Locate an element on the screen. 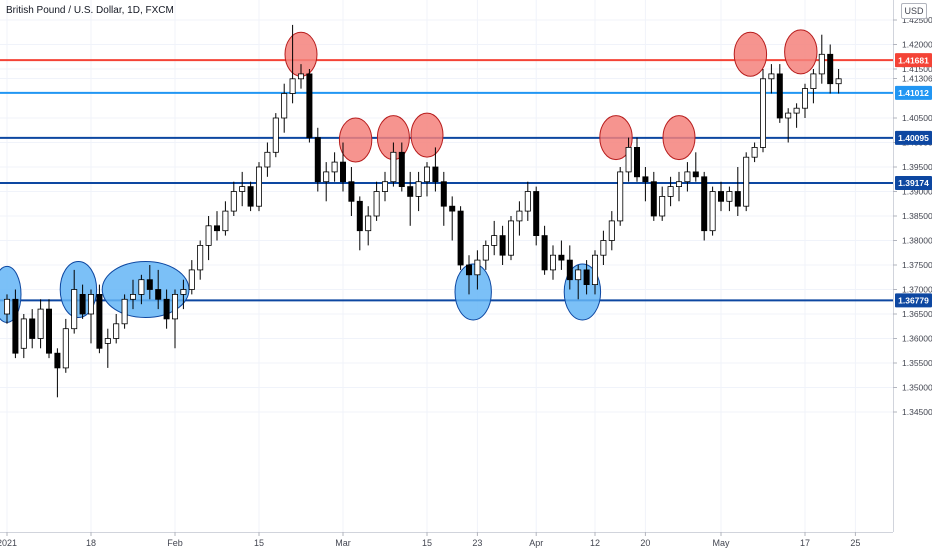  y-tick-label: 1.37000 is located at coordinates (917, 290).